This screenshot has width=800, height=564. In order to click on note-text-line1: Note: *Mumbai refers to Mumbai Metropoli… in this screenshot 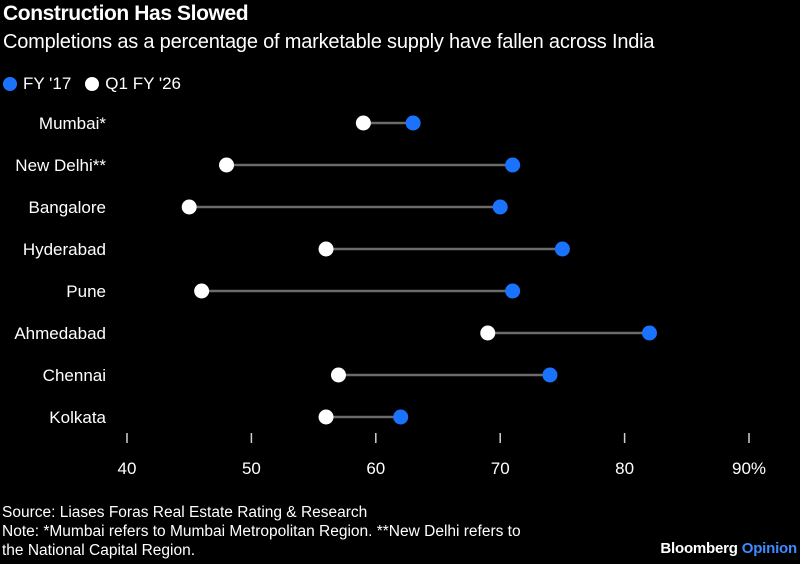, I will do `click(261, 531)`.